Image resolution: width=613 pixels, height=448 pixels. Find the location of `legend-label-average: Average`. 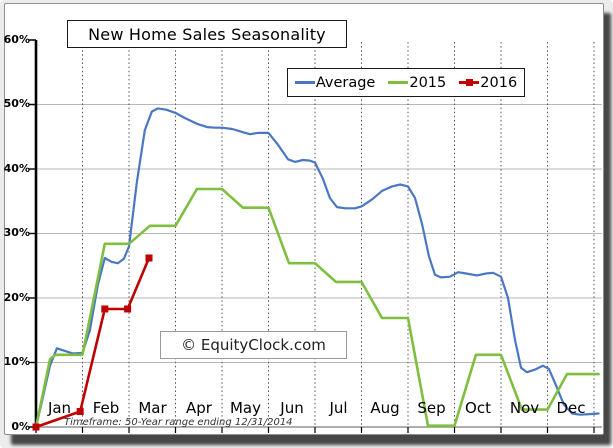

legend-label-average: Average is located at coordinates (345, 82).